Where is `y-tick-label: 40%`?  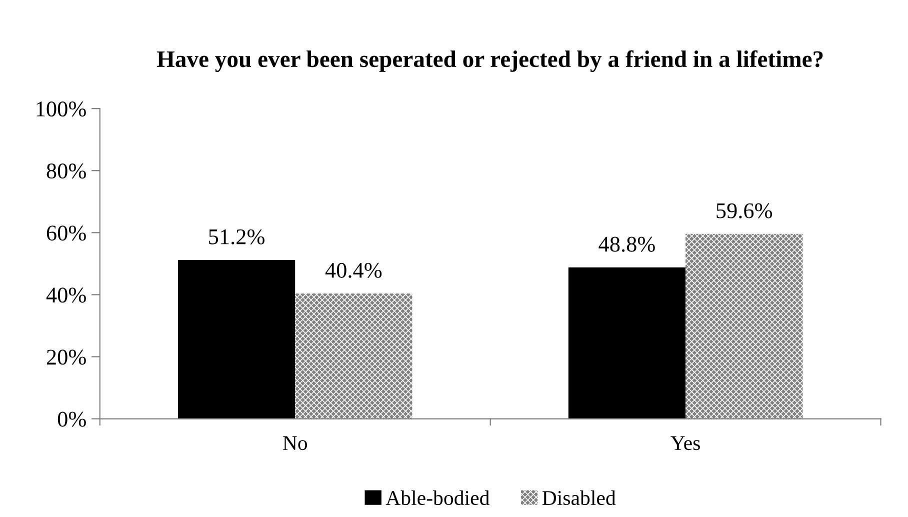
y-tick-label: 40% is located at coordinates (66, 295).